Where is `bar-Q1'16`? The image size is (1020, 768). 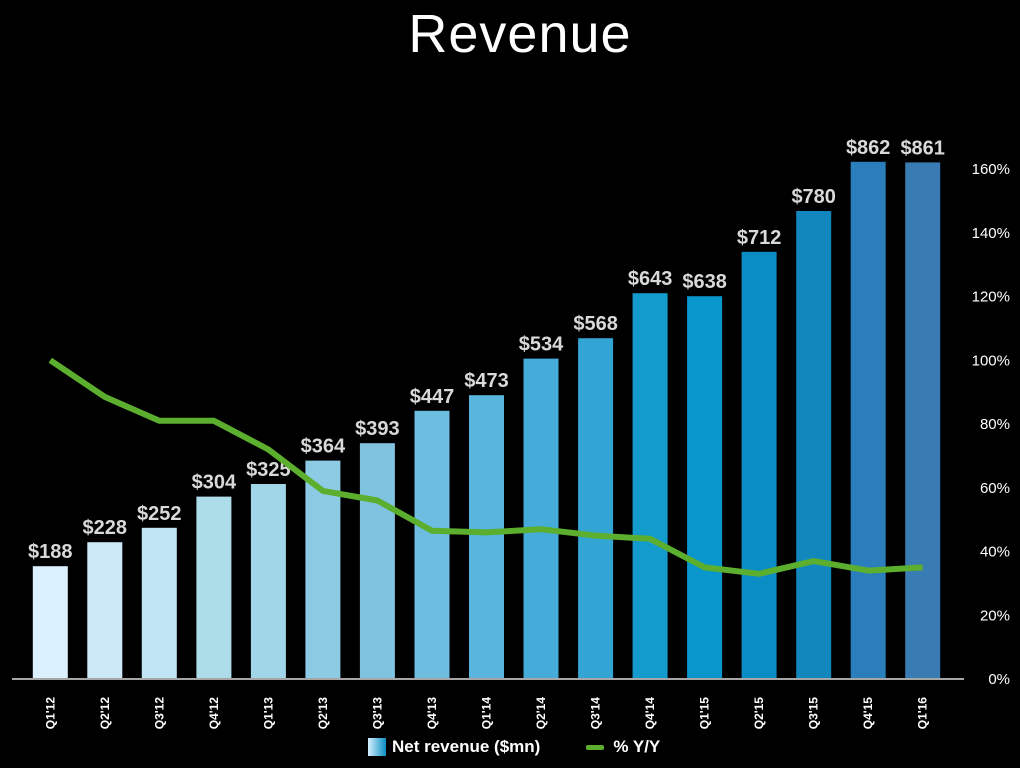
bar-Q1'16 is located at coordinates (923, 420).